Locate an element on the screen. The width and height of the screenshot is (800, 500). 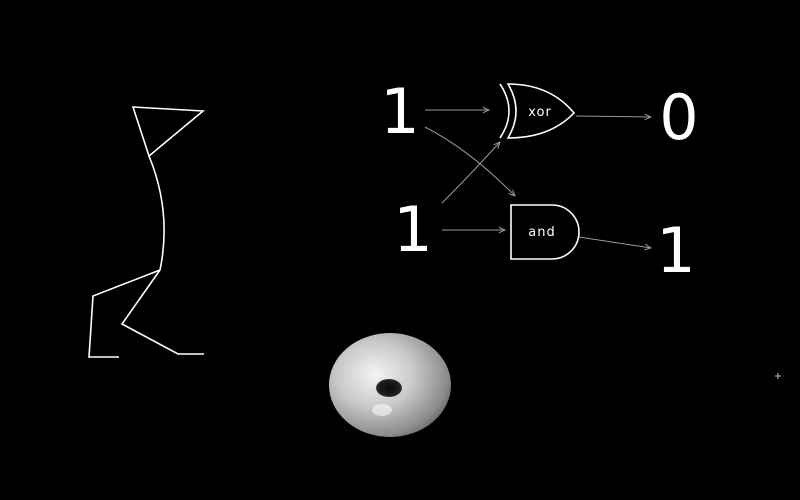
xor-gate: xor is located at coordinates (537, 111).